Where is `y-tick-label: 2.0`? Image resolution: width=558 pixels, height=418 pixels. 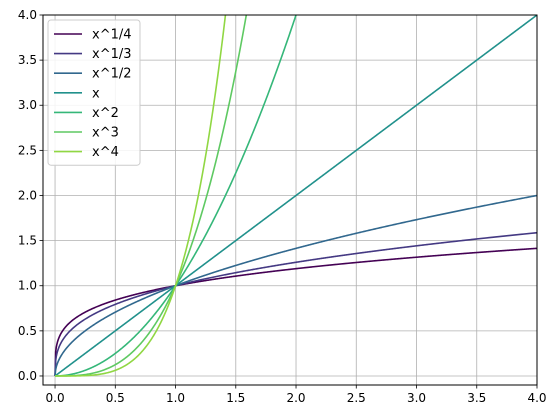
y-tick-label: 2.0 is located at coordinates (27, 195).